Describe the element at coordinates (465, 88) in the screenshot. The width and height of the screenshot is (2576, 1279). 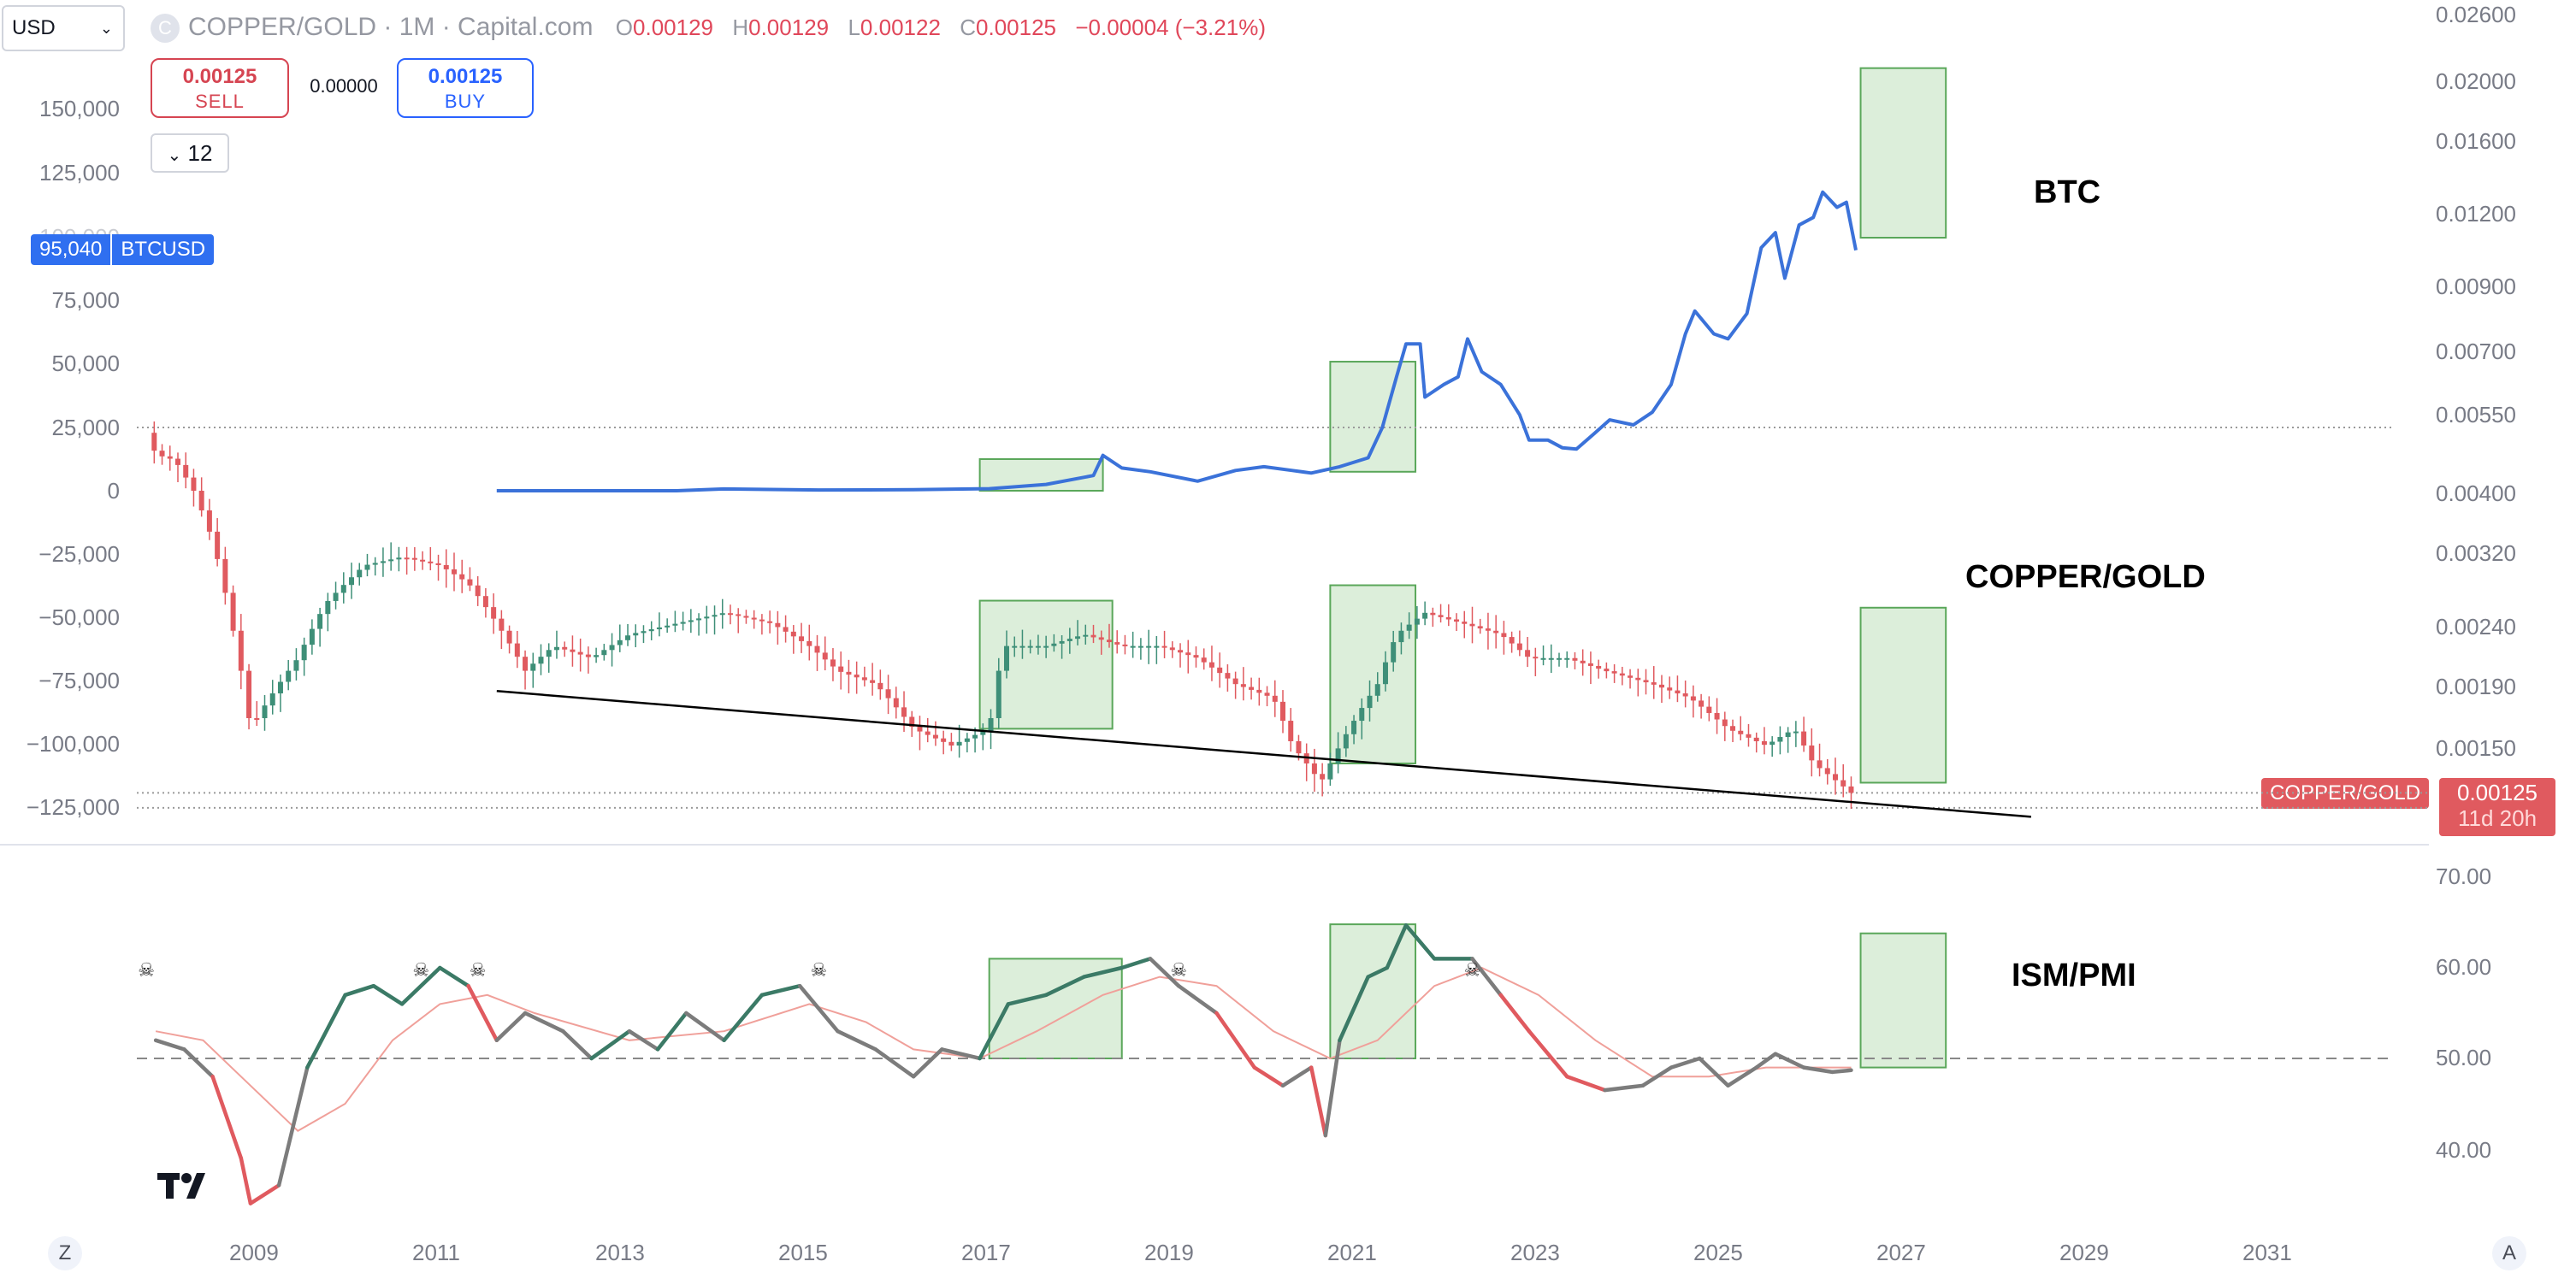
I see `buy-button: 0.00125 BUY` at that location.